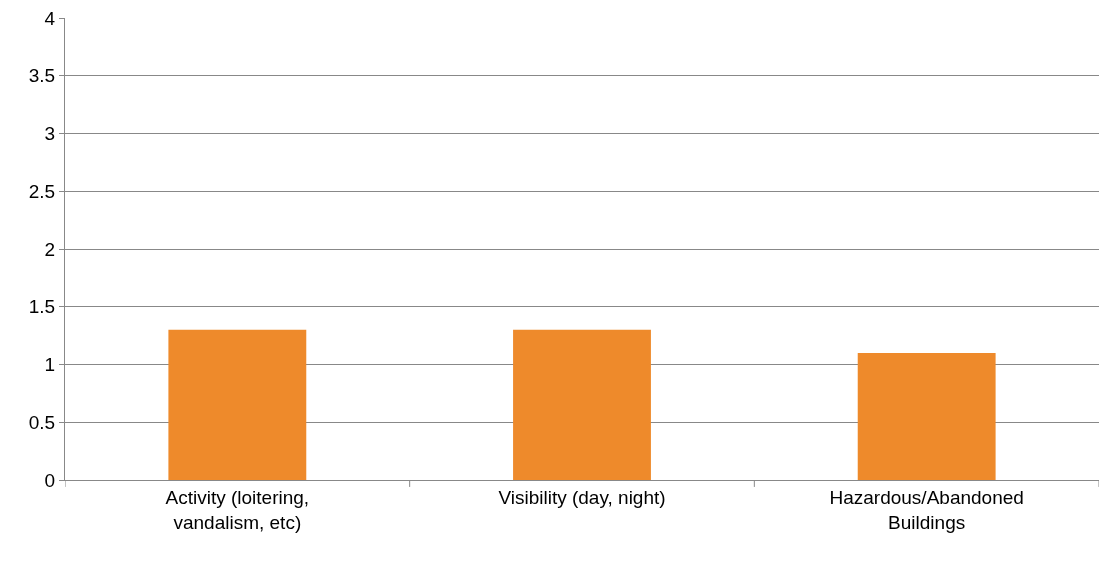  What do you see at coordinates (237, 509) in the screenshot?
I see `x-tick-label: Activity (loitering, vandalism, etc)` at bounding box center [237, 509].